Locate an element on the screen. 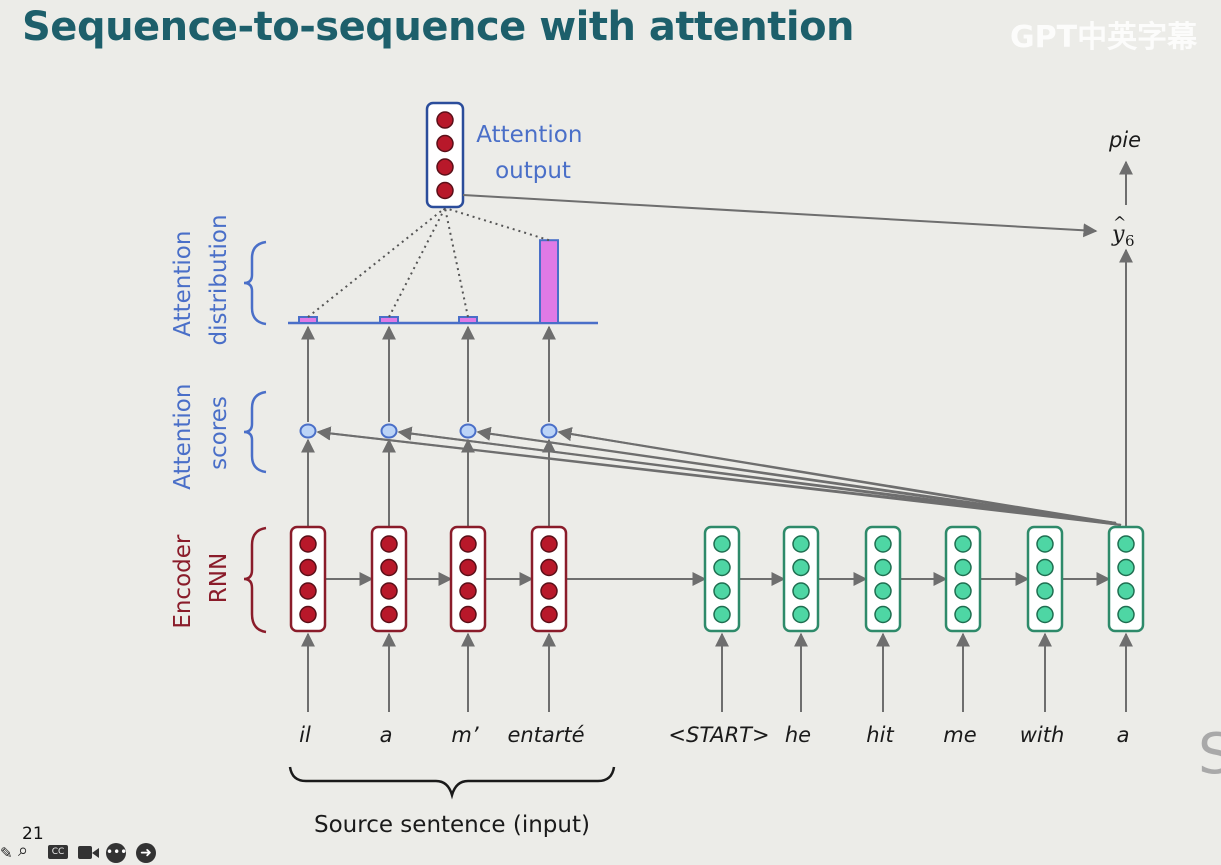 This screenshot has width=1221, height=865. source-word: entarté is located at coordinates (545, 735).